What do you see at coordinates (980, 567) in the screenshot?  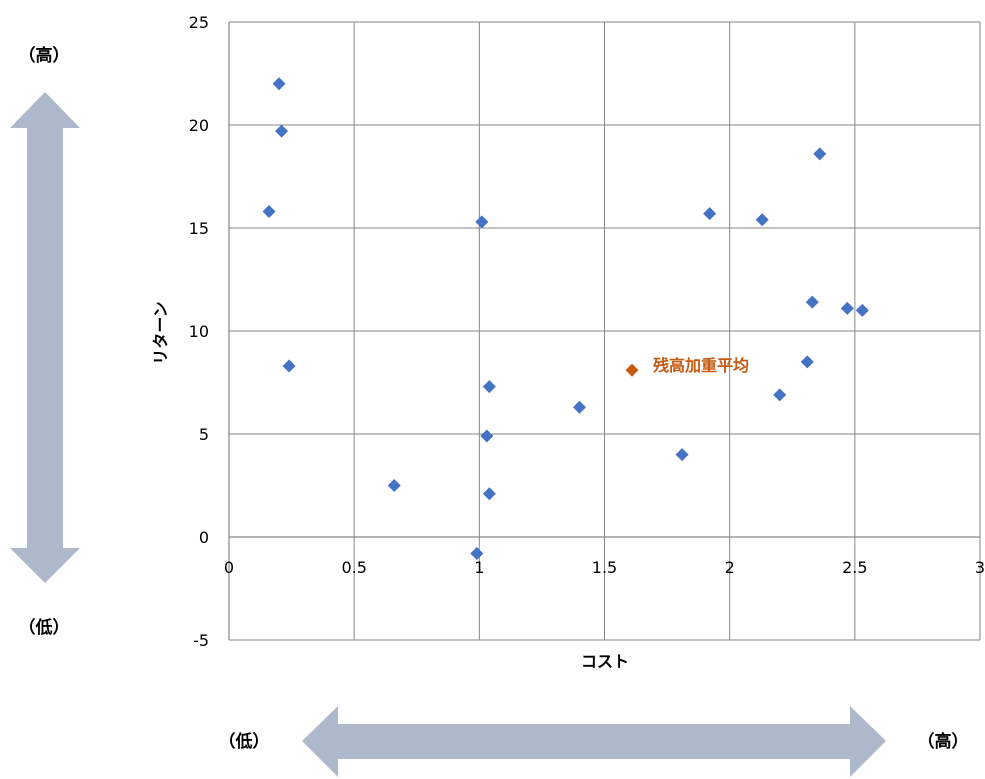 I see `x-tick-label: 3` at bounding box center [980, 567].